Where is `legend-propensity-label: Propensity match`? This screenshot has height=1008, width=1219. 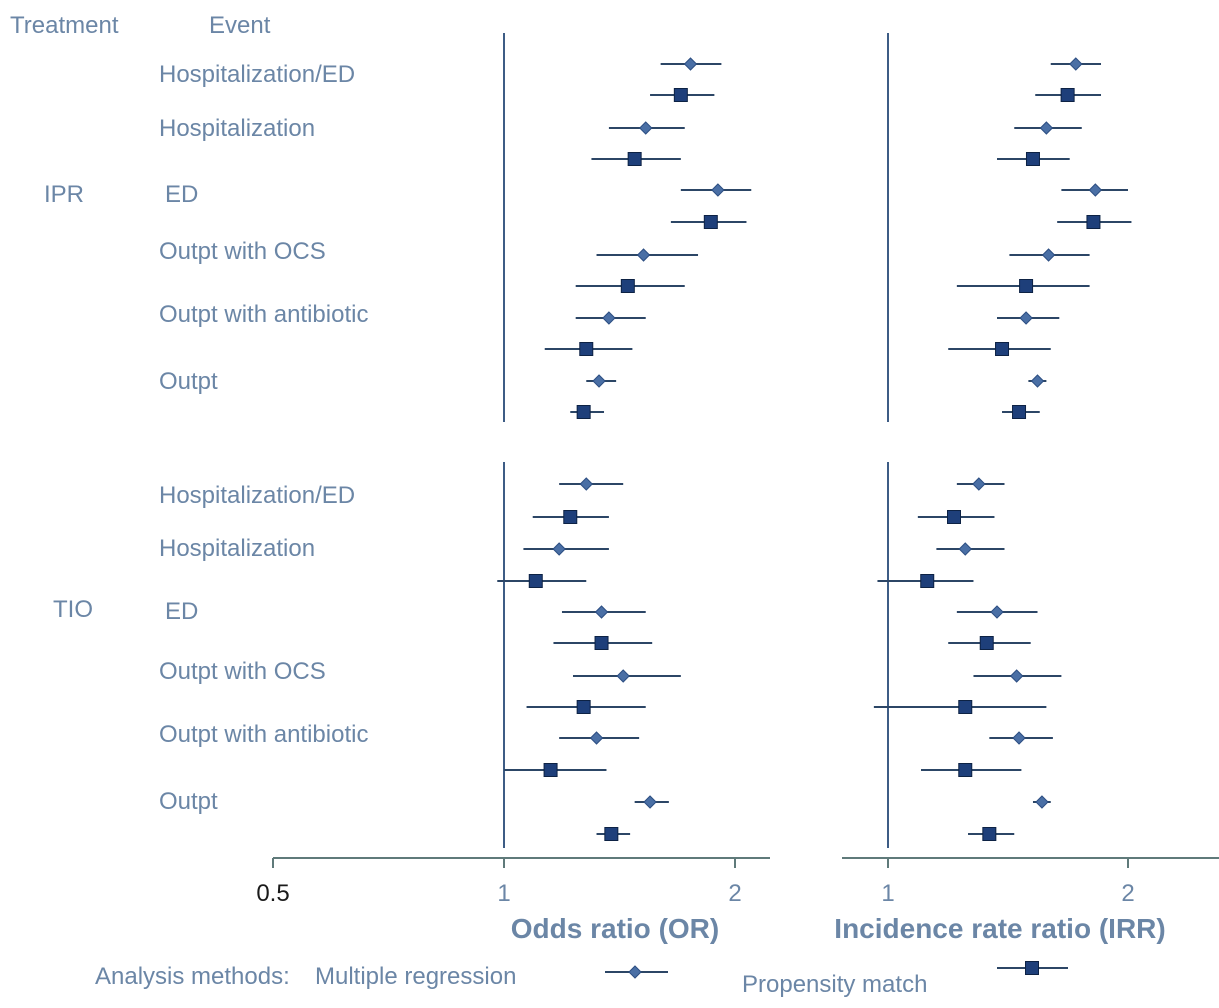 legend-propensity-label: Propensity match is located at coordinates (835, 984).